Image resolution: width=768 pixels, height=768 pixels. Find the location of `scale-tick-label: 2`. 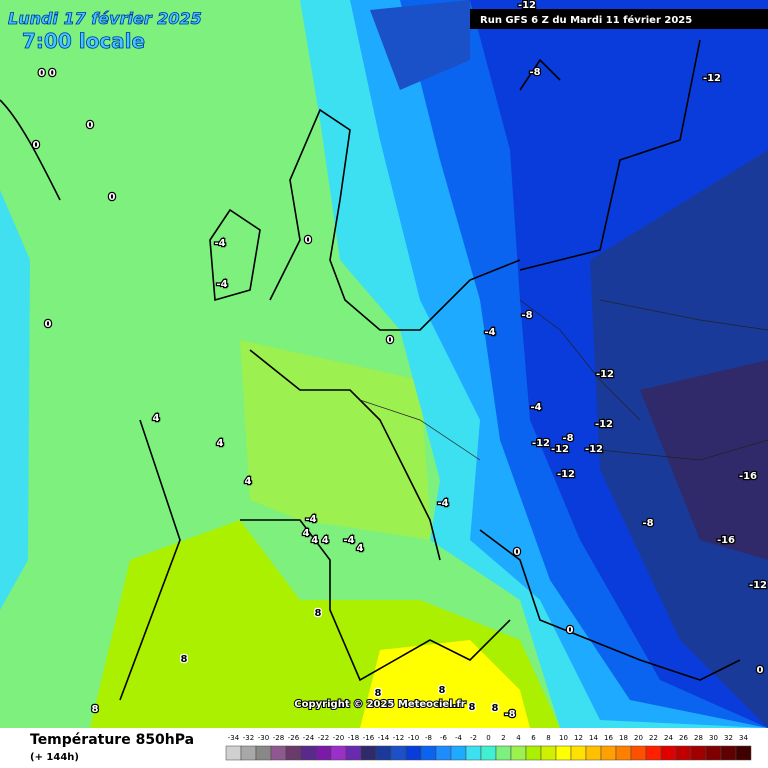

scale-tick-label: 2 is located at coordinates (503, 738).